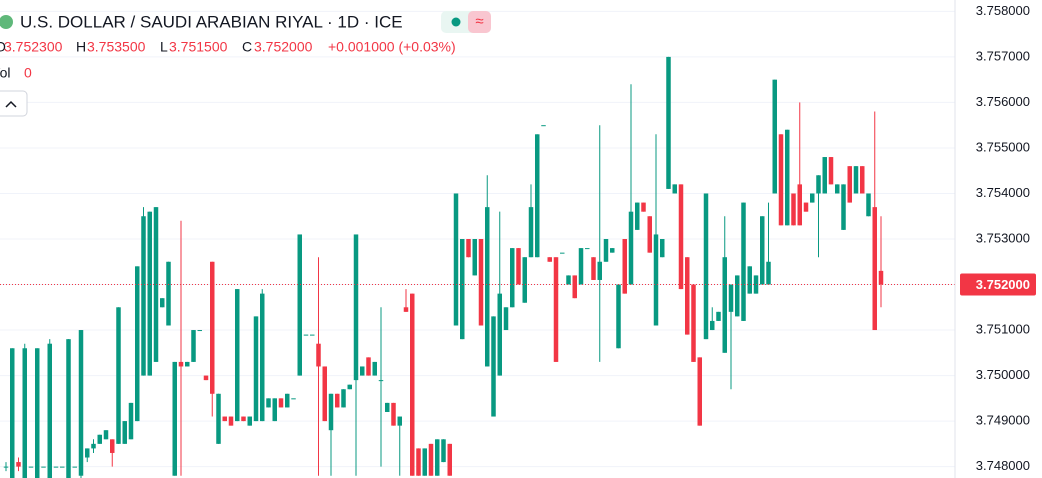 This screenshot has width=1042, height=478. I want to click on delay-icon: ≈, so click(479, 21).